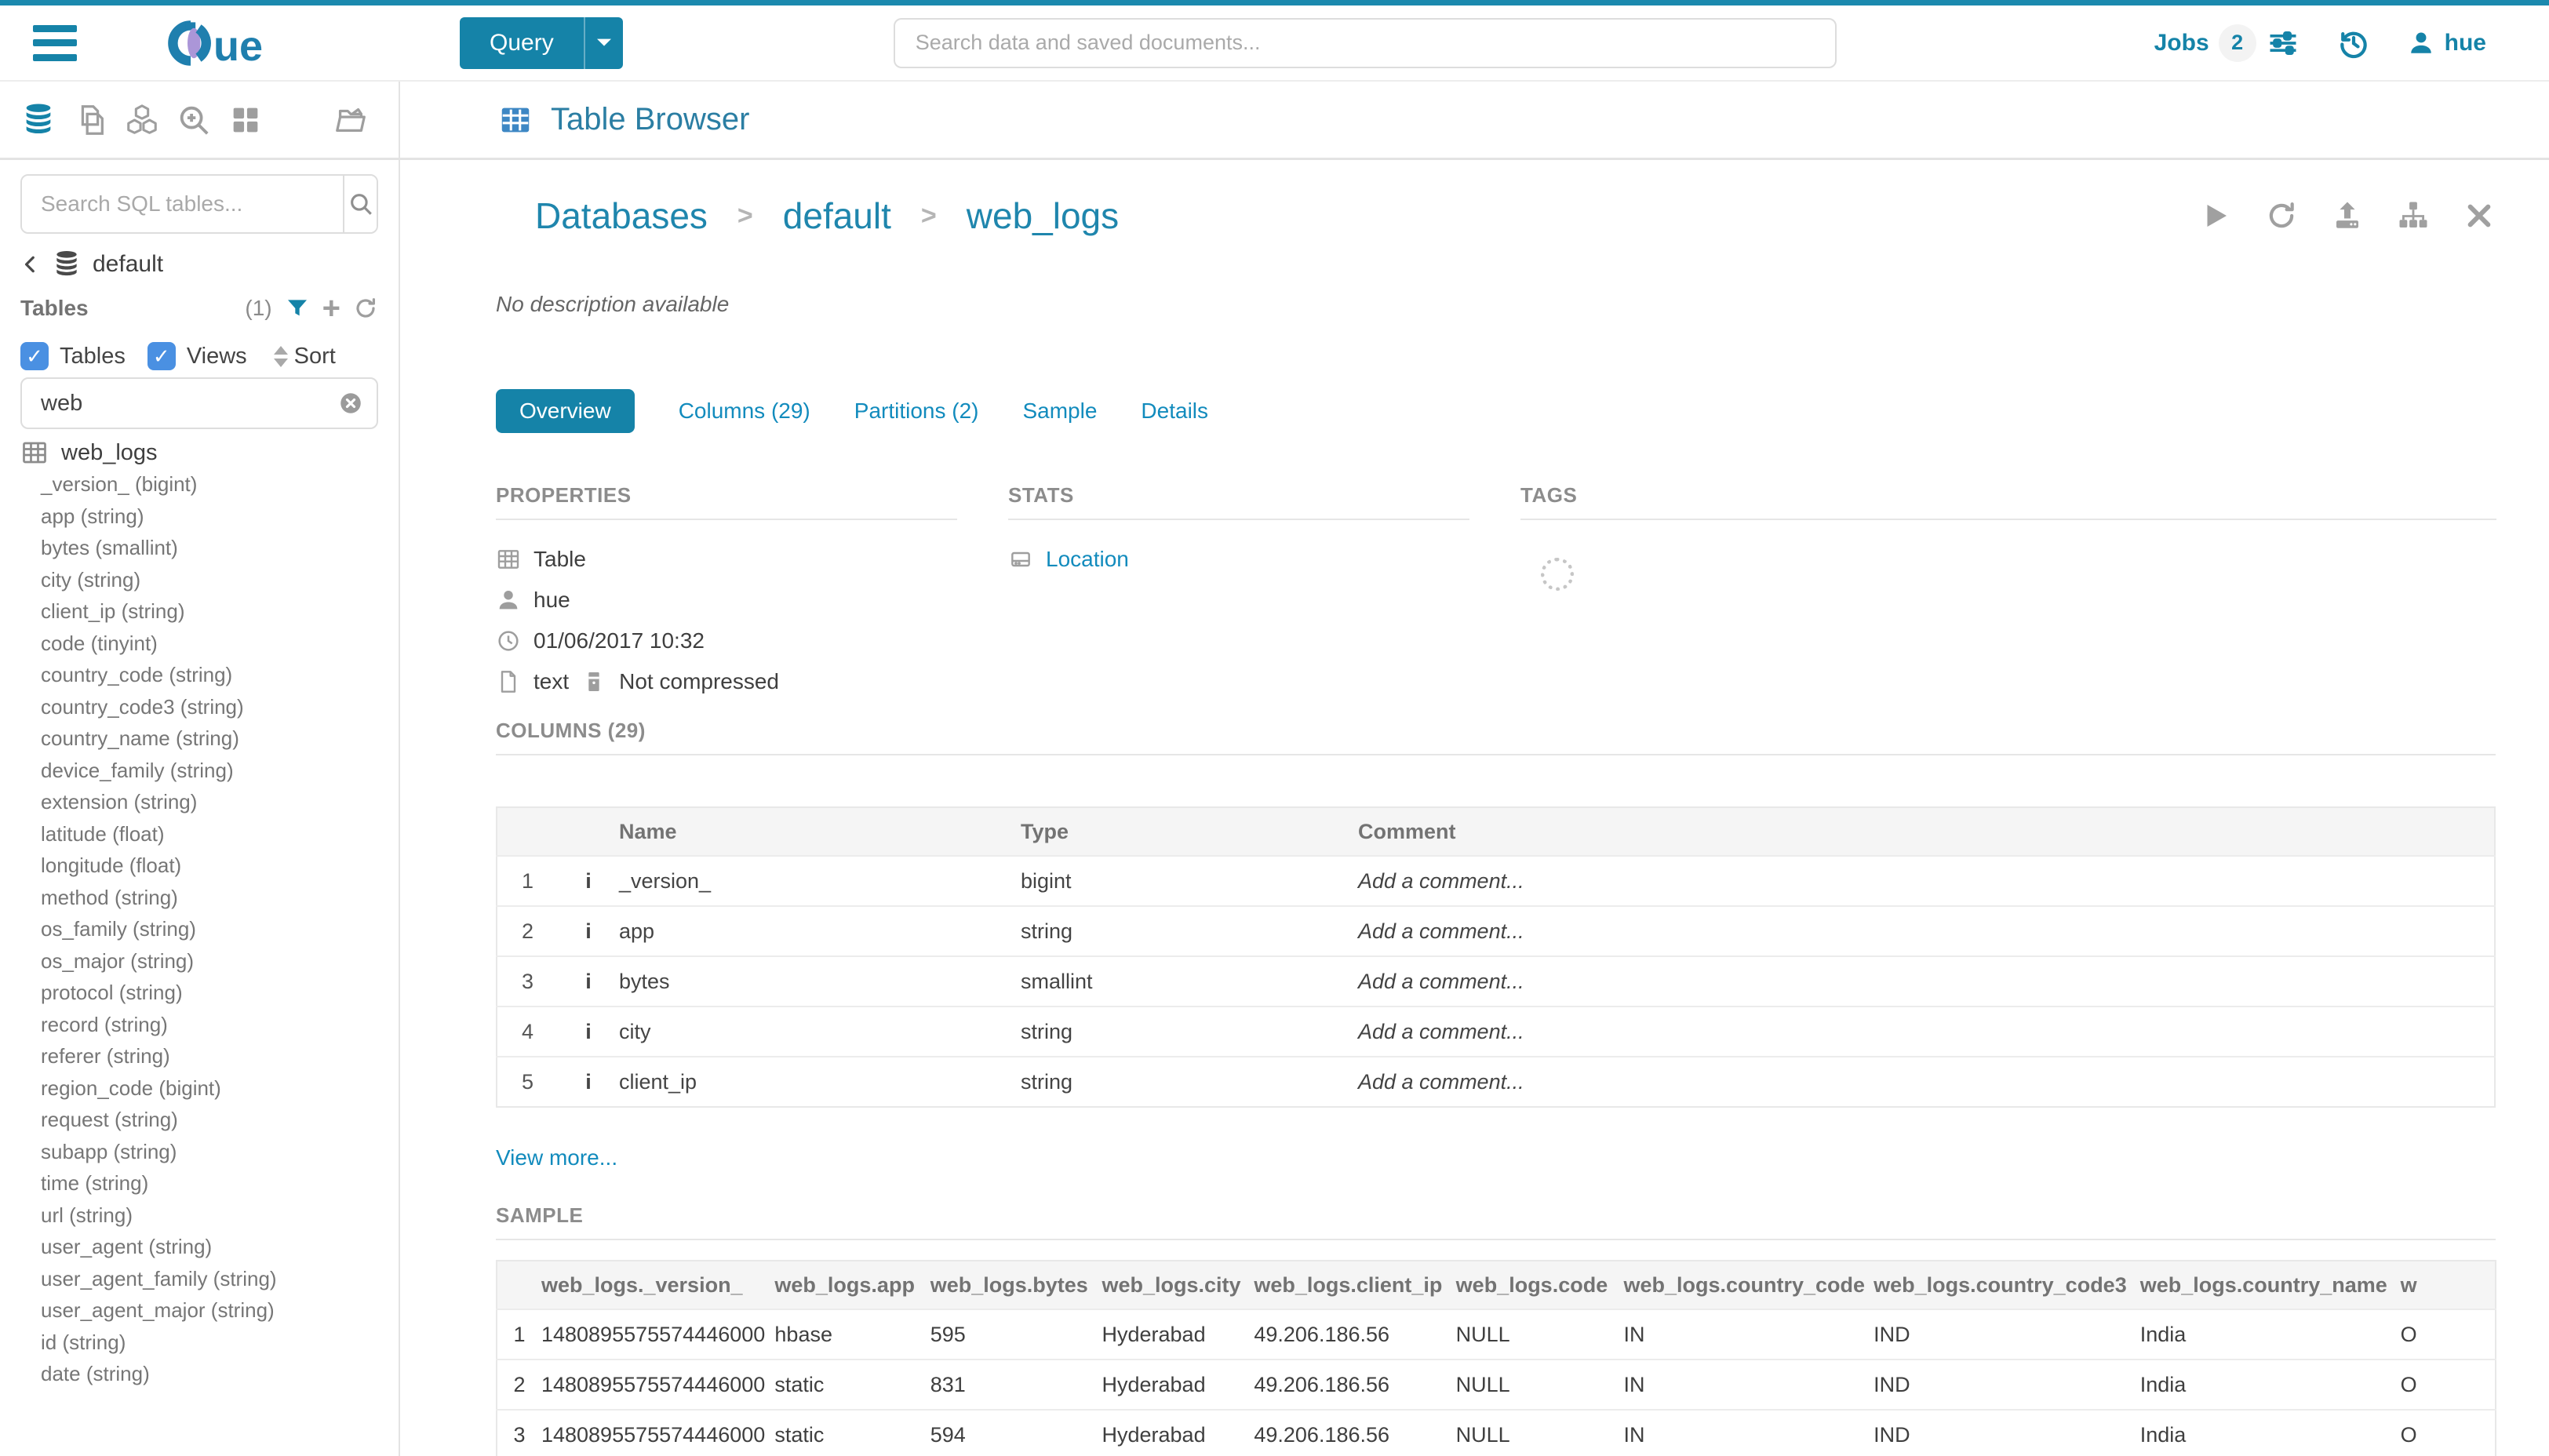  Describe the element at coordinates (105, 1056) in the screenshot. I see `assist-column-item: referer (string)` at that location.